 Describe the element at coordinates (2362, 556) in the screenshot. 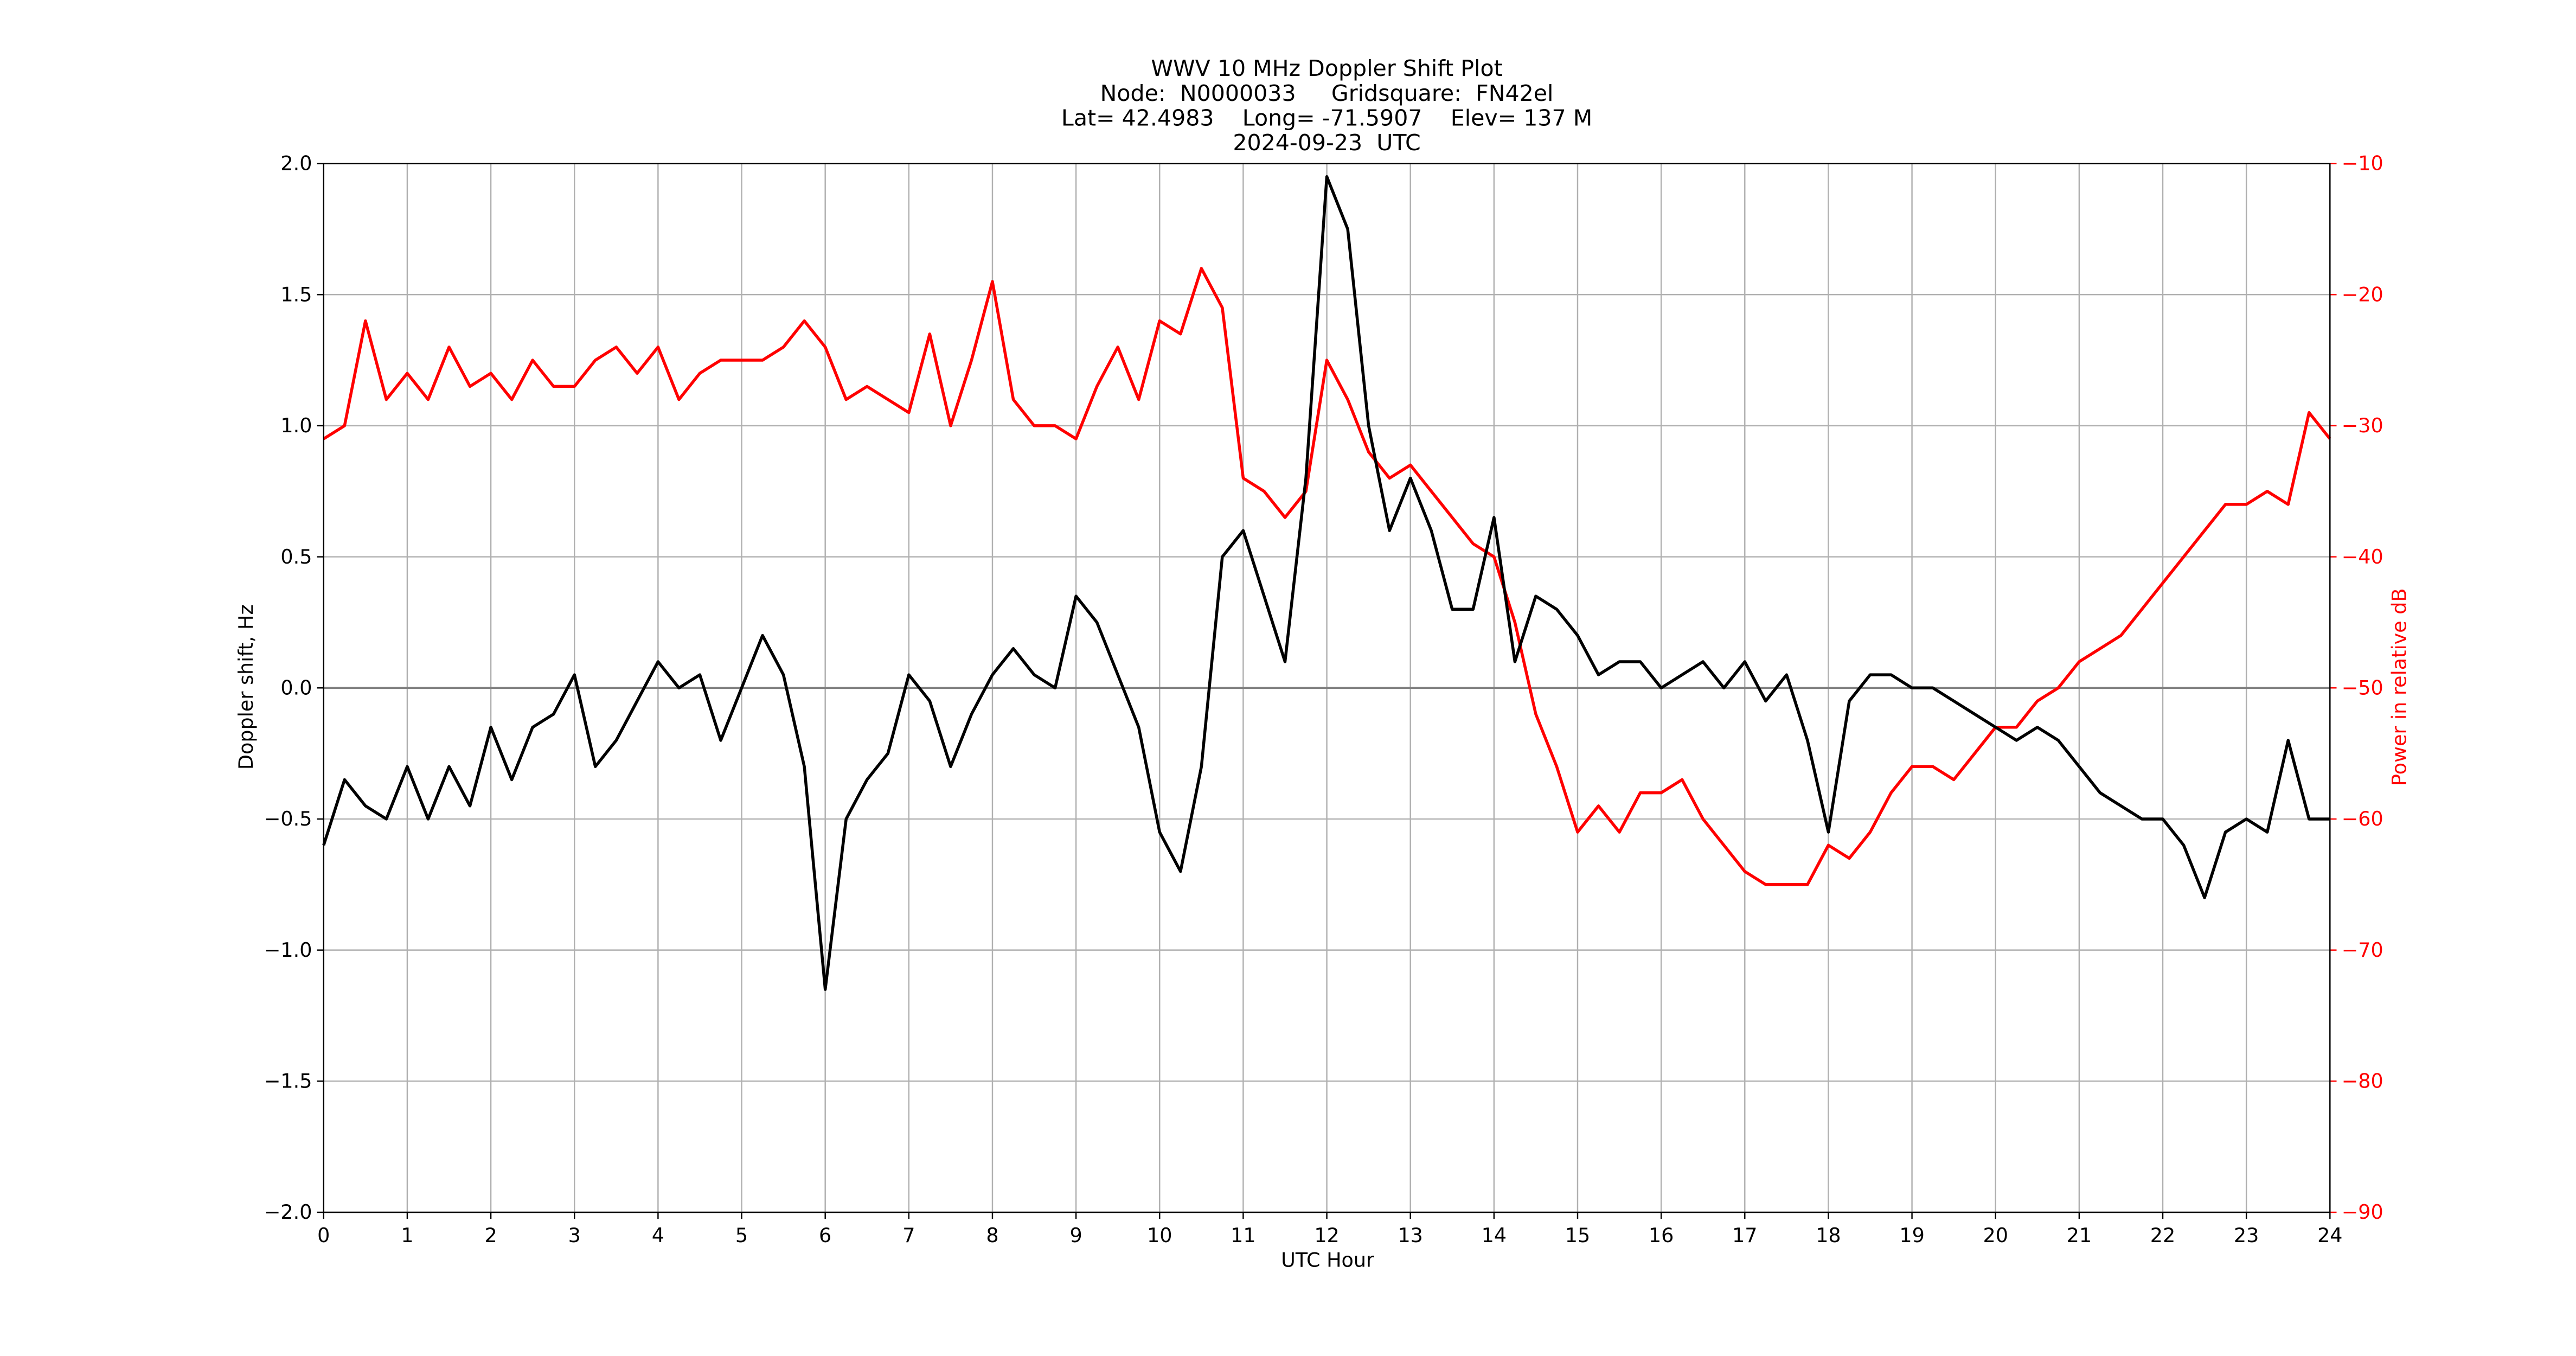

I see `y2-tick-label: −40` at that location.